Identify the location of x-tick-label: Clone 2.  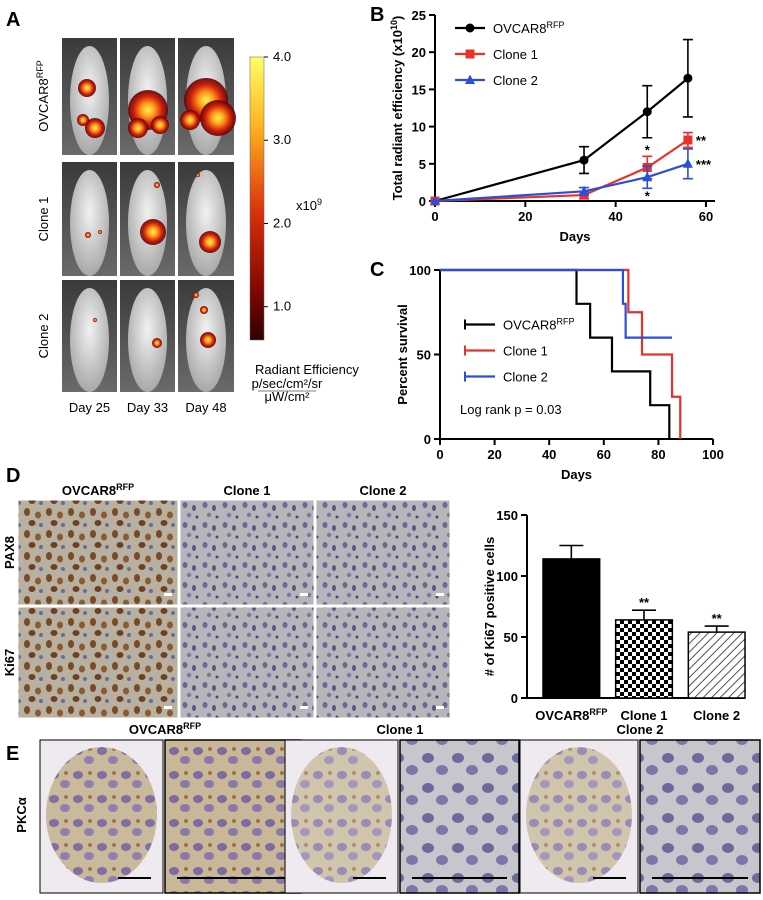
(716, 715).